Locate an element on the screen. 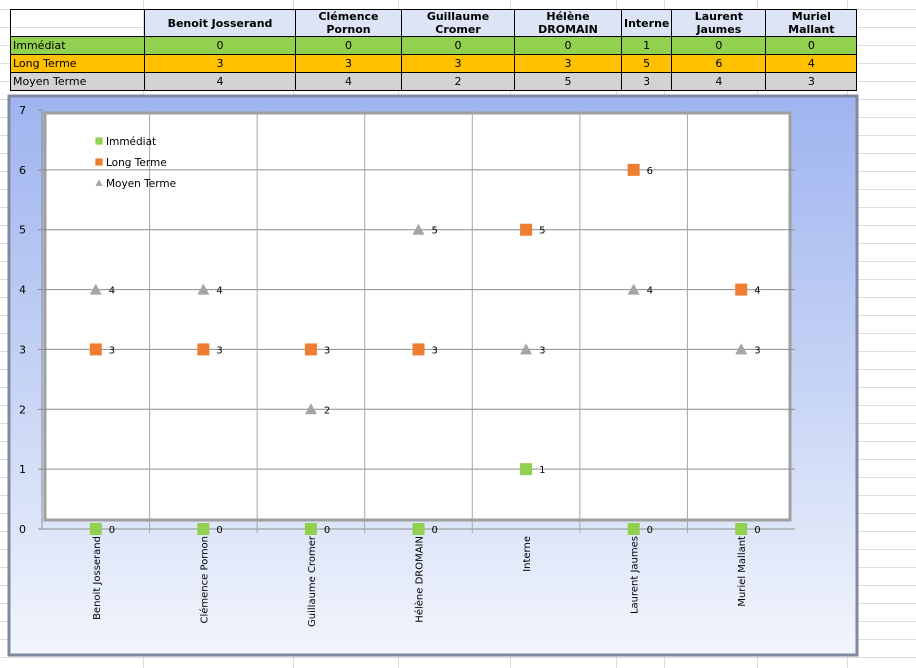 The width and height of the screenshot is (916, 668). x-tick-label: Hélène DROMAIN is located at coordinates (420, 579).